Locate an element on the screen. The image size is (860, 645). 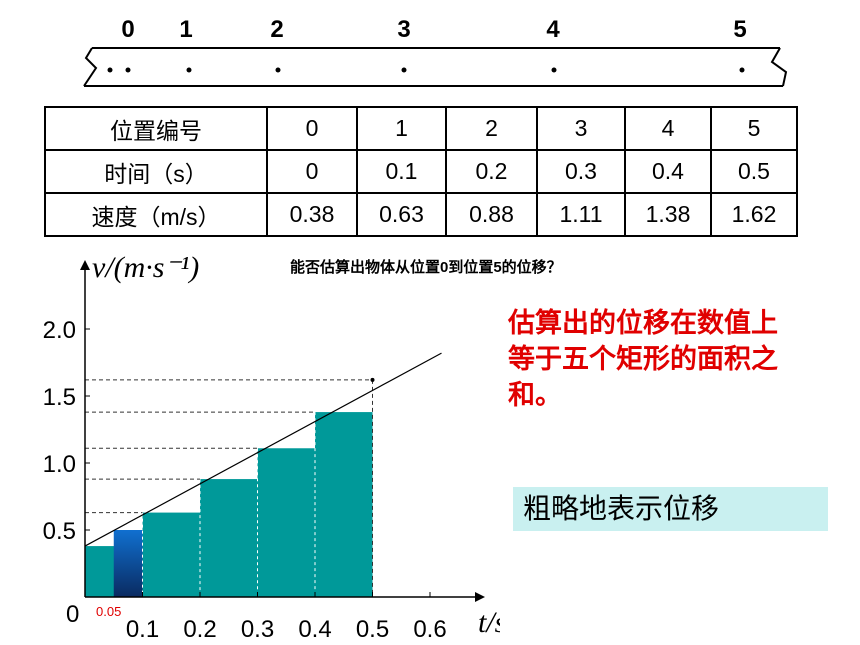
tape-position-label: 0 is located at coordinates (128, 29).